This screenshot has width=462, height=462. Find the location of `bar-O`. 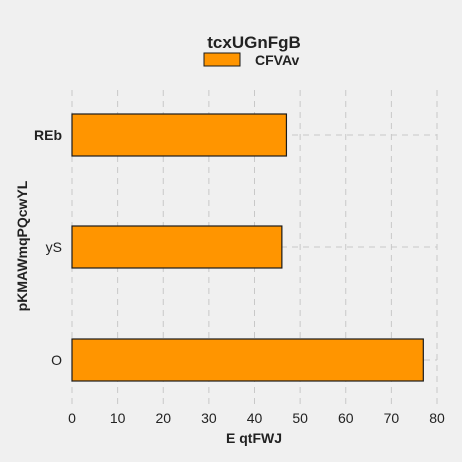

bar-O is located at coordinates (247, 360).